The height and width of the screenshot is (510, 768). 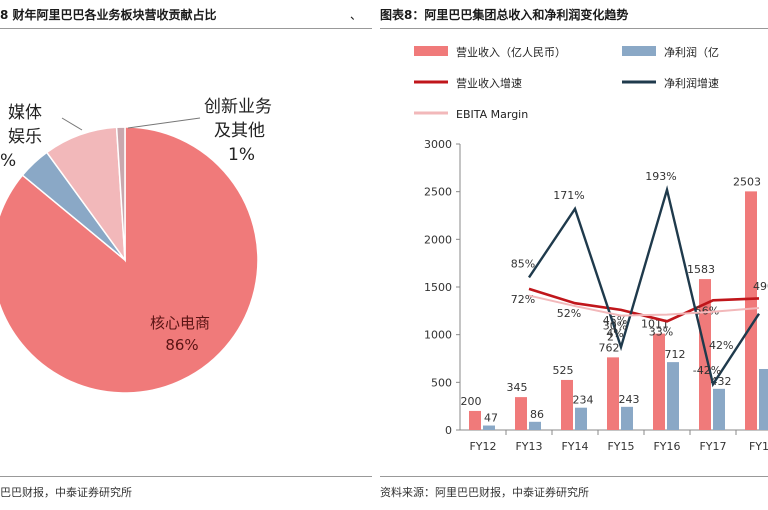 What do you see at coordinates (491, 418) in the screenshot?
I see `bar-label-s1-0: 47` at bounding box center [491, 418].